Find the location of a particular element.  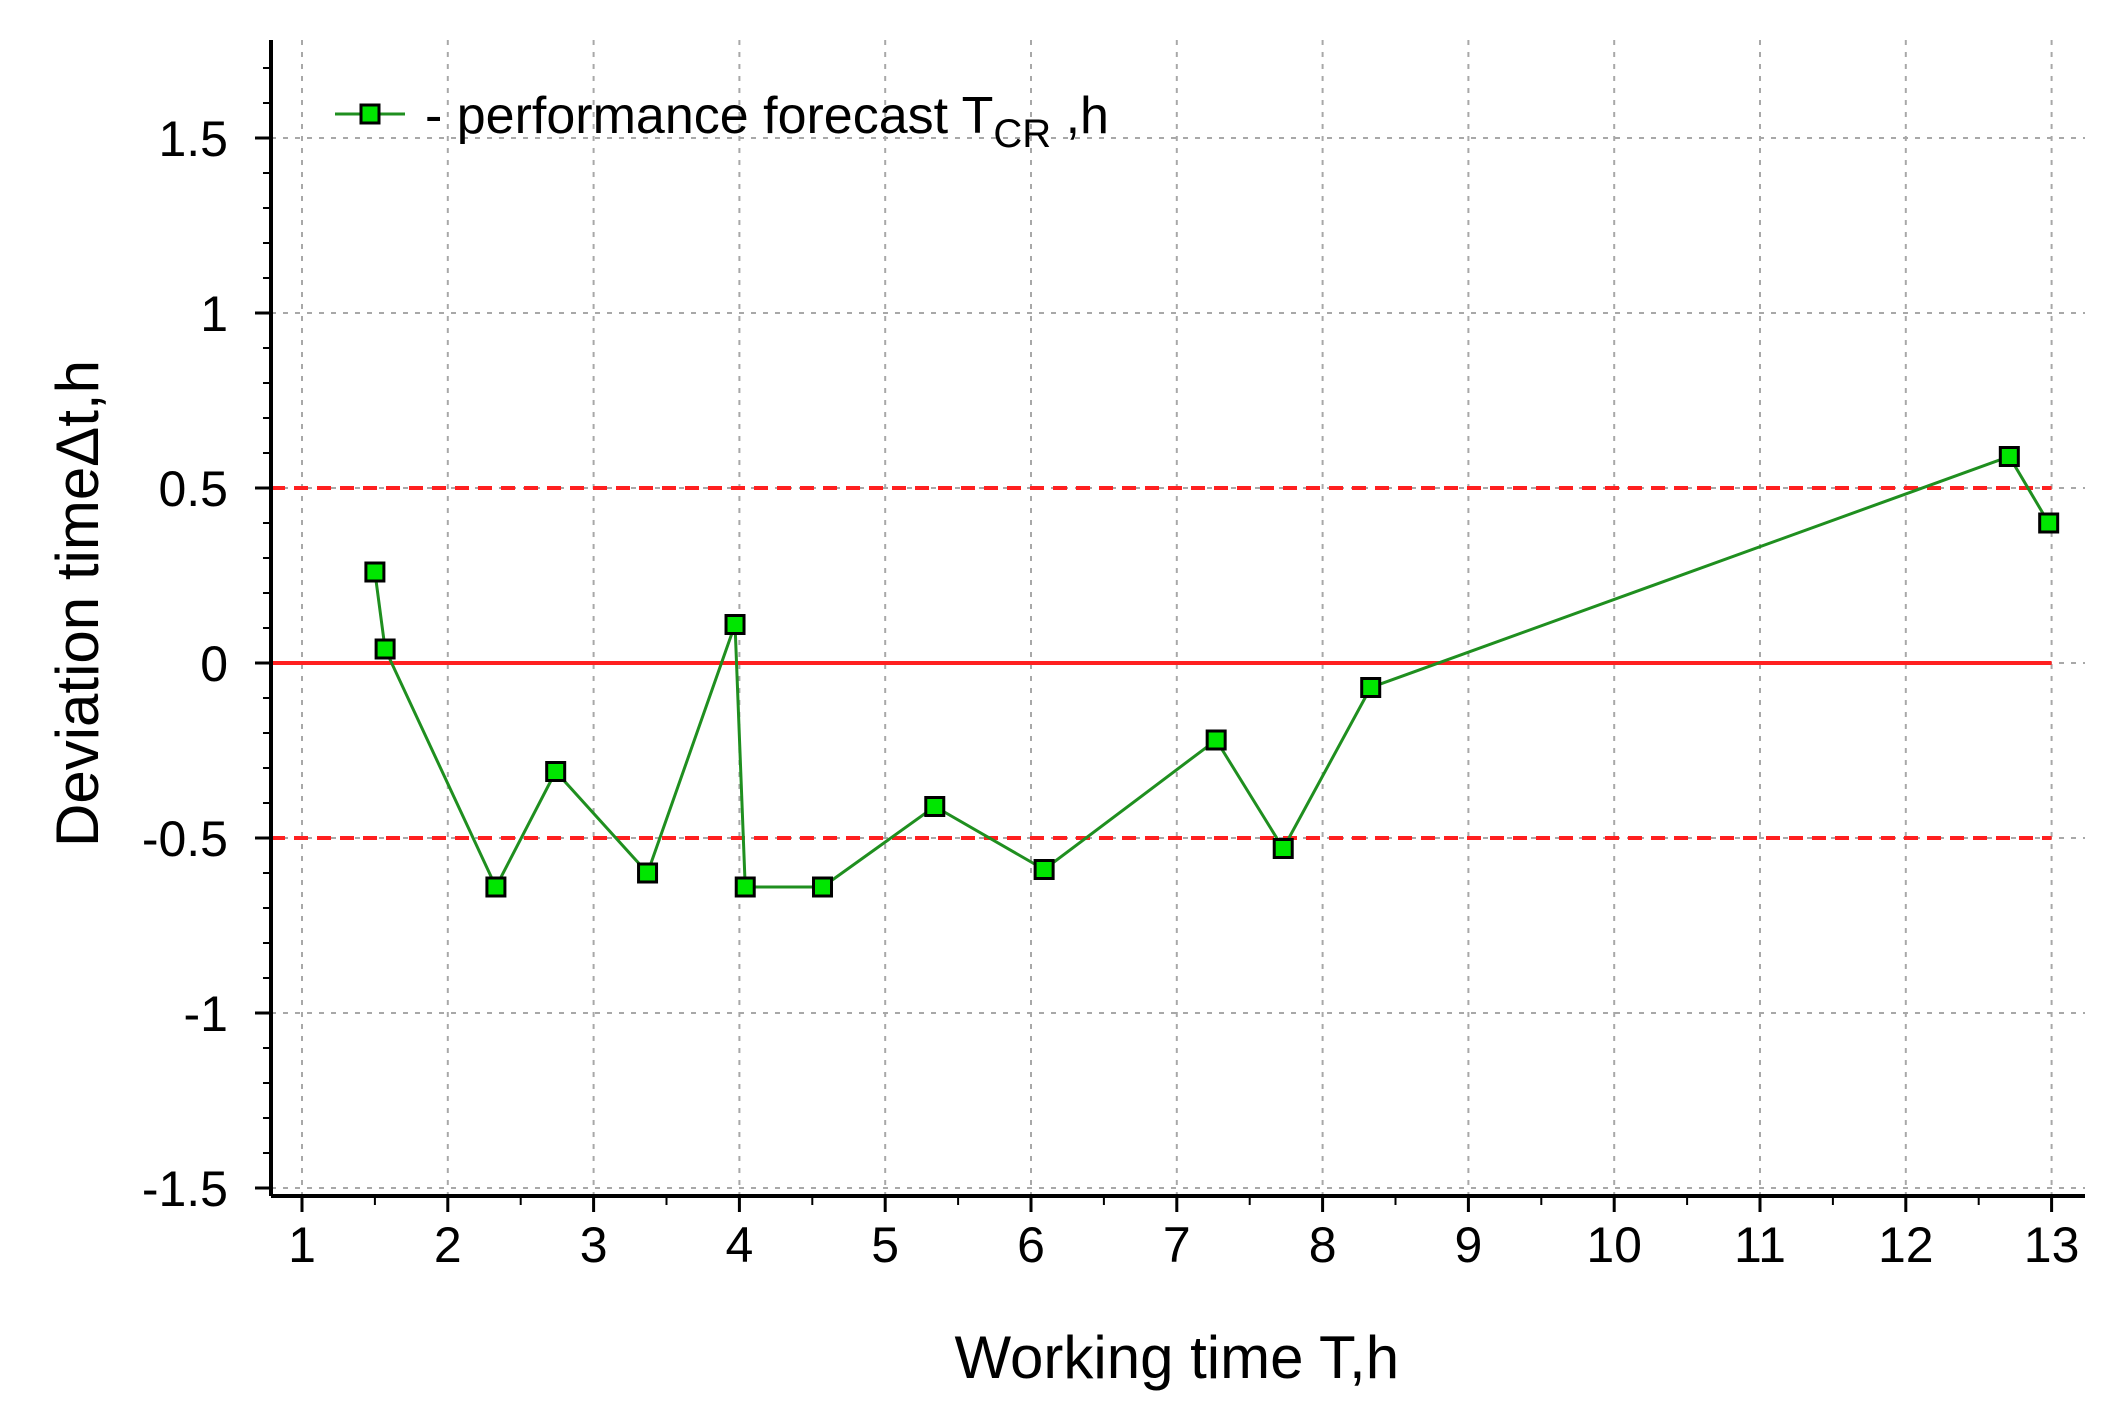

legend: - performance forecast TCR ,h is located at coordinates (722, 121).